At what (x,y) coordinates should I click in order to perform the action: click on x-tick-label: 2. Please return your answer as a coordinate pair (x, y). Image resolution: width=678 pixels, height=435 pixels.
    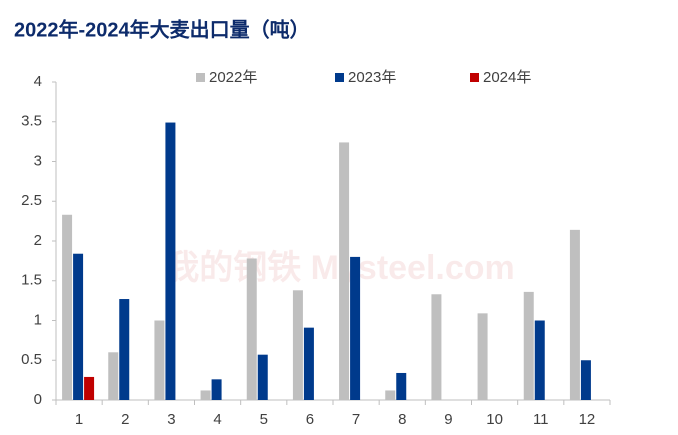
    Looking at the image, I should click on (125, 419).